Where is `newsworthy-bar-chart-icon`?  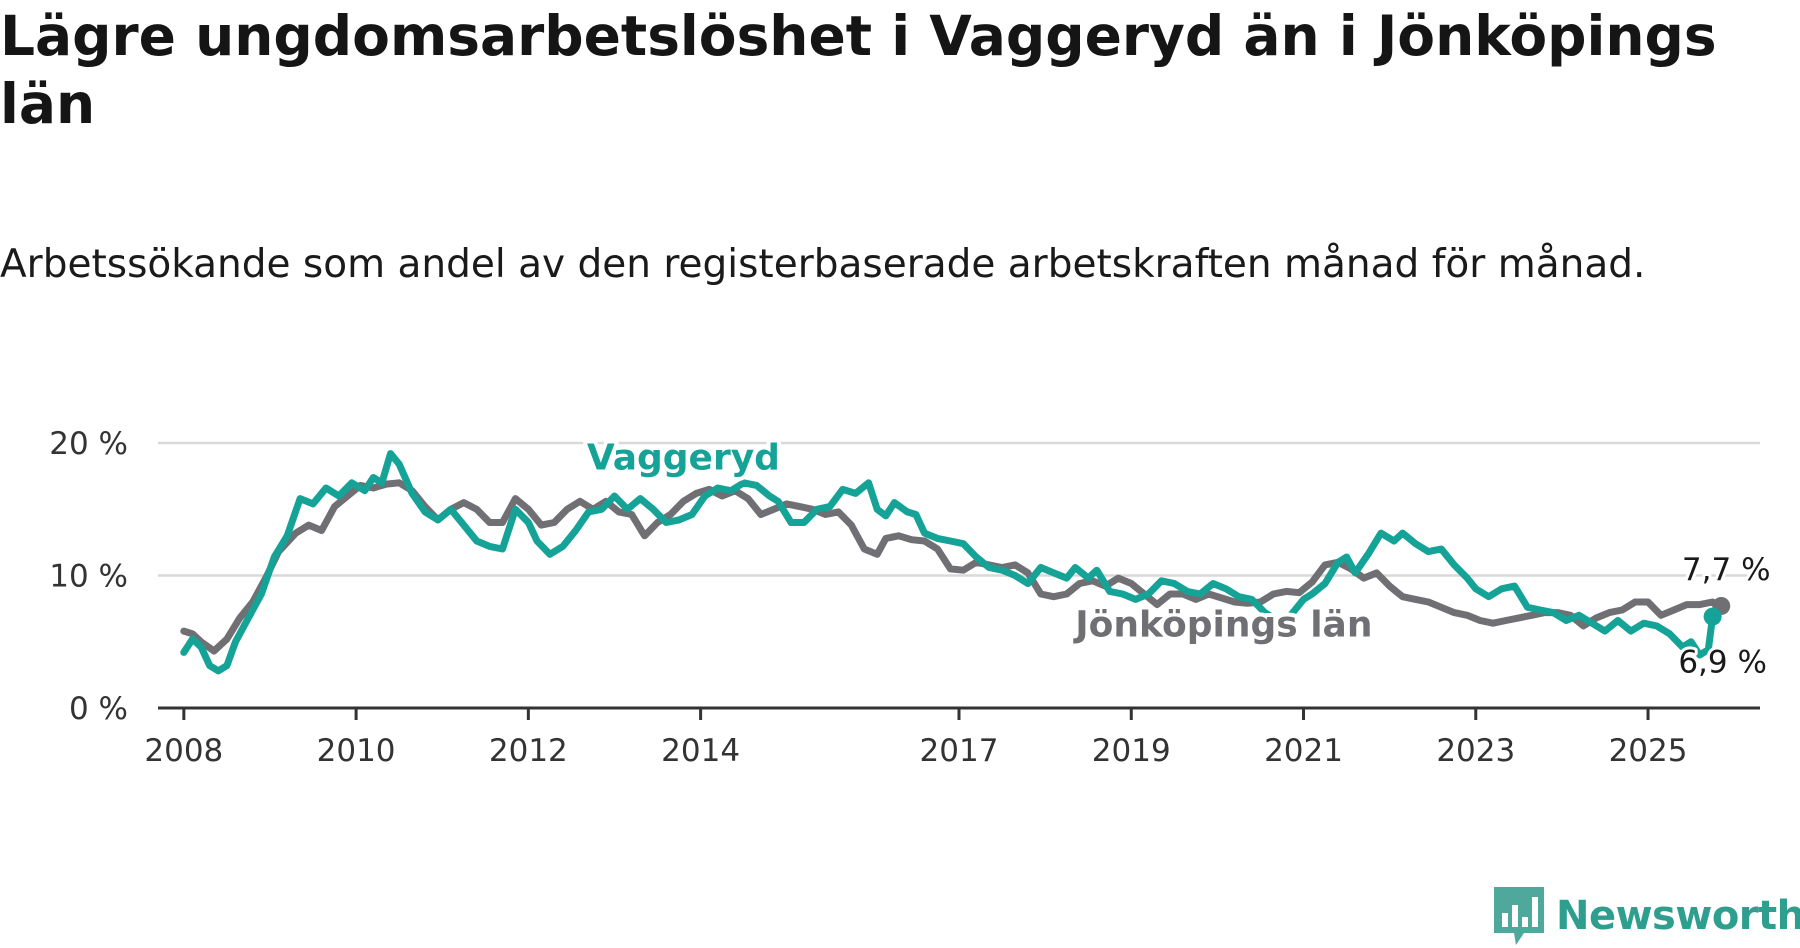
newsworthy-bar-chart-icon is located at coordinates (1519, 916).